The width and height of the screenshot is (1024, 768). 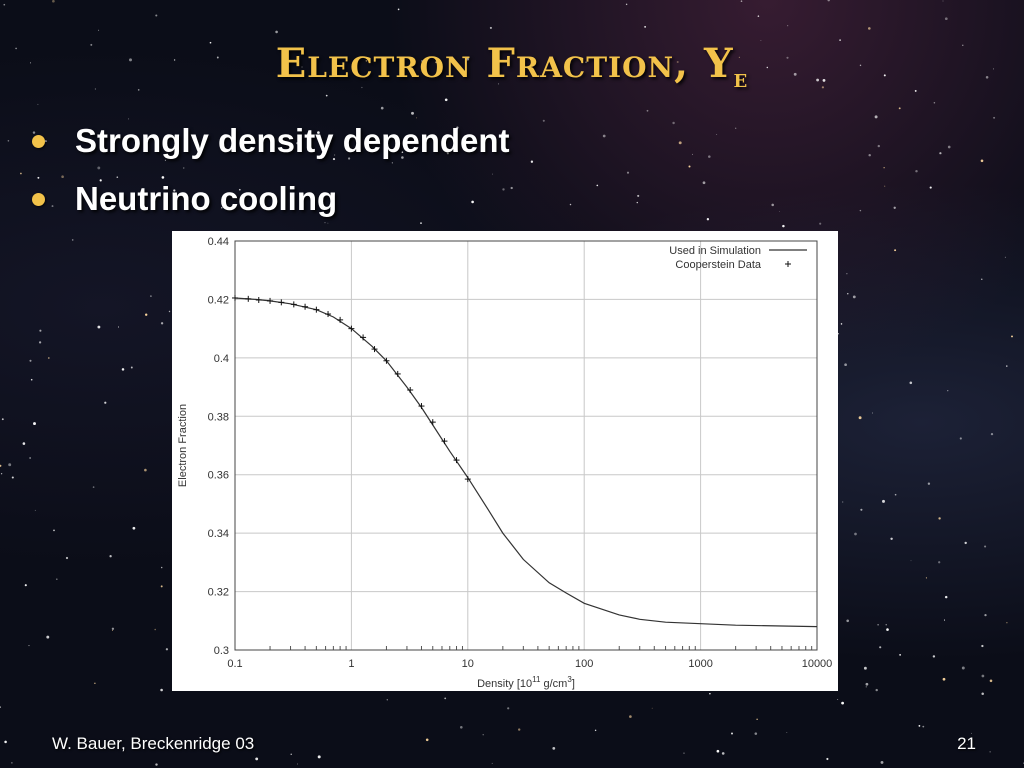 I want to click on y-tick-label: 0.32, so click(x=218, y=593).